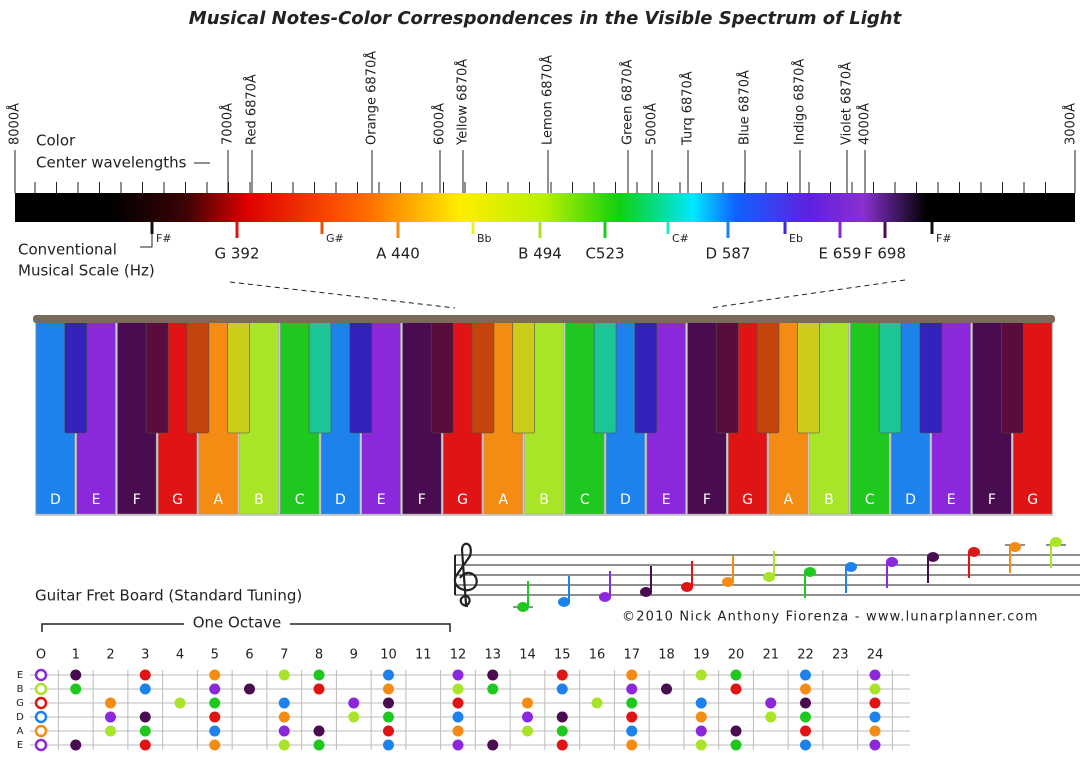  I want to click on wavelength-label: Violet 6870Å, so click(847, 103).